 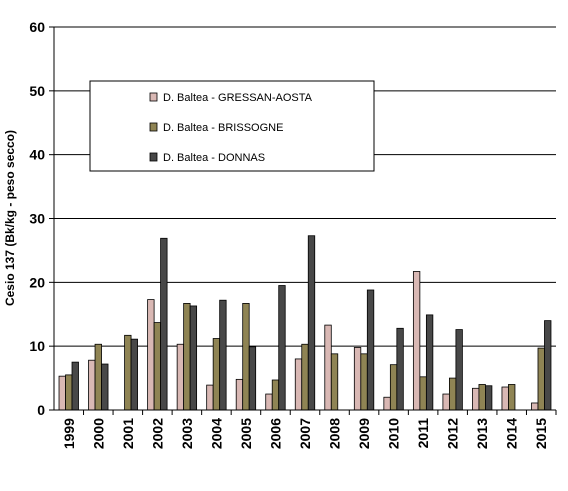 I want to click on x-tick-label: 2013, so click(x=482, y=433).